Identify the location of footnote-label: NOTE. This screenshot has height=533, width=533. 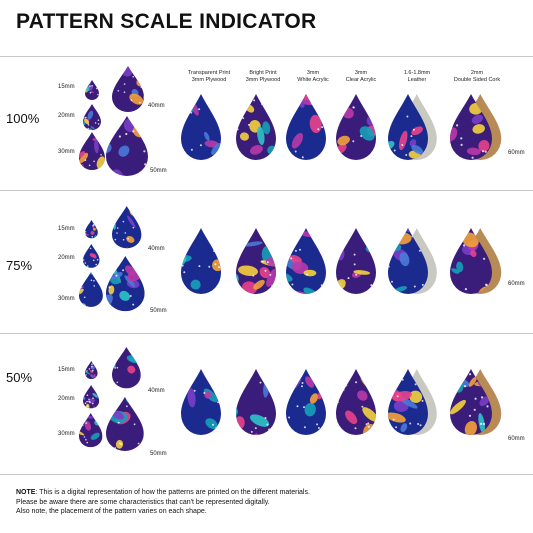
(26, 492).